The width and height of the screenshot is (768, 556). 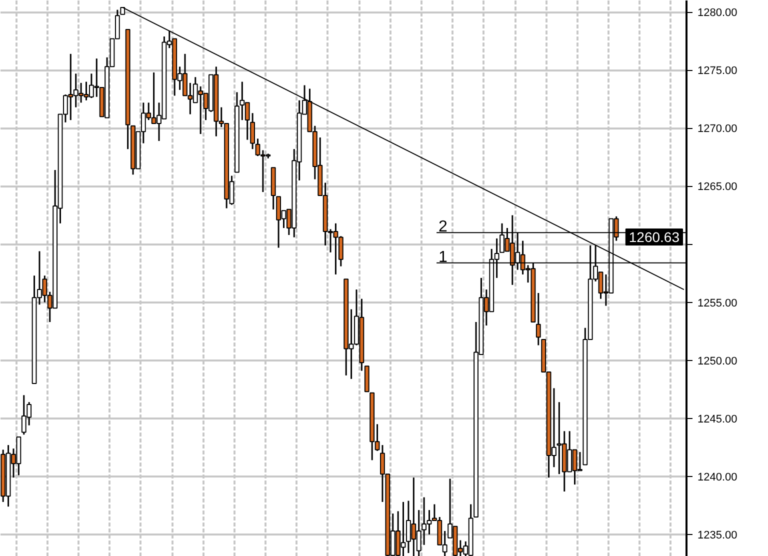 What do you see at coordinates (718, 477) in the screenshot?
I see `y-tick-label: 1240.00` at bounding box center [718, 477].